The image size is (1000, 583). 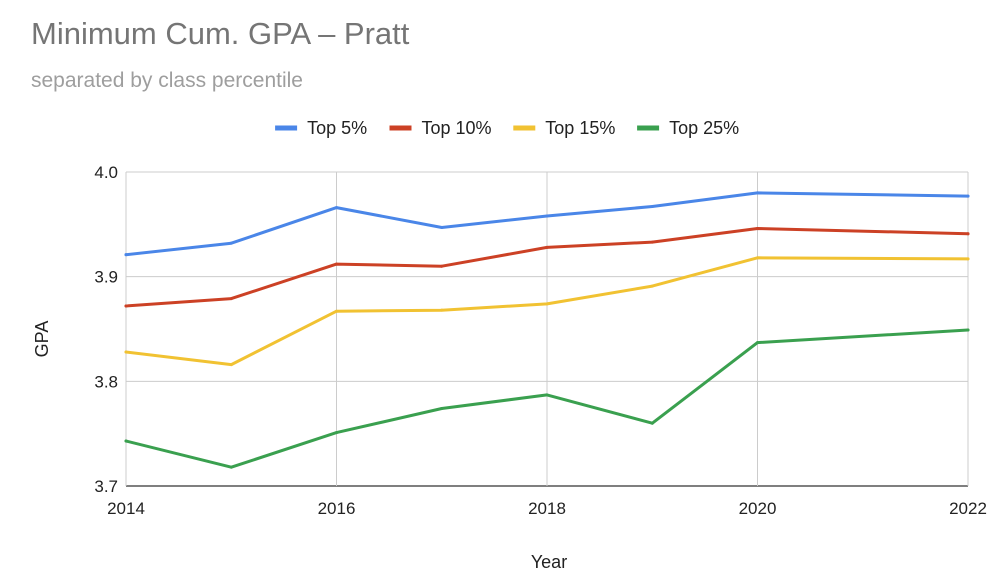 I want to click on legend-label: Top 5%, so click(x=337, y=128).